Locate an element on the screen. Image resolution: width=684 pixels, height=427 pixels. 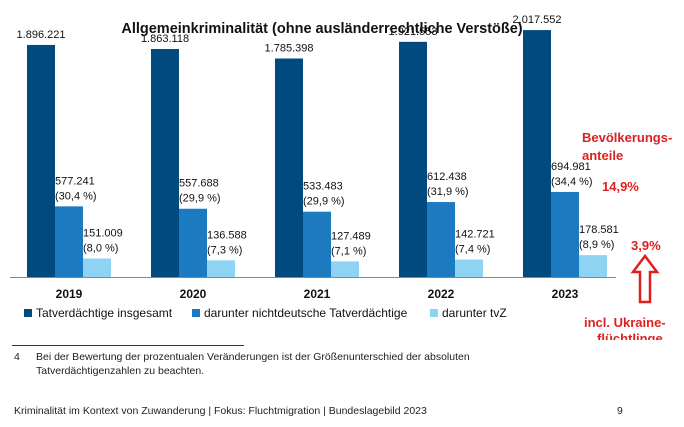
legend-label-series-2: darunter nichtdeutsche Tatverdächtige is located at coordinates (306, 313).